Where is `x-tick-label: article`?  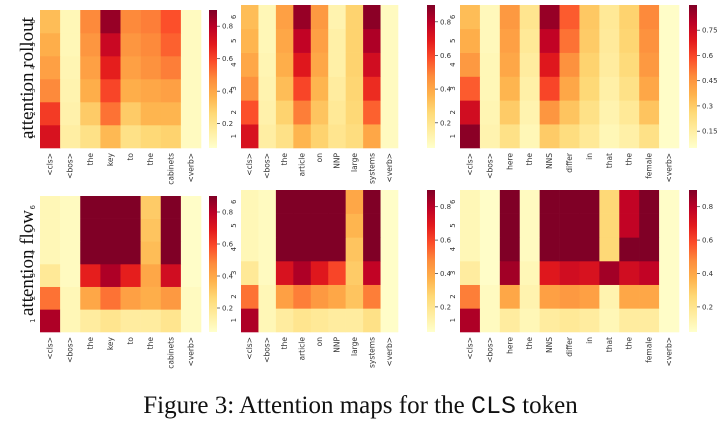
x-tick-label: article is located at coordinates (302, 349).